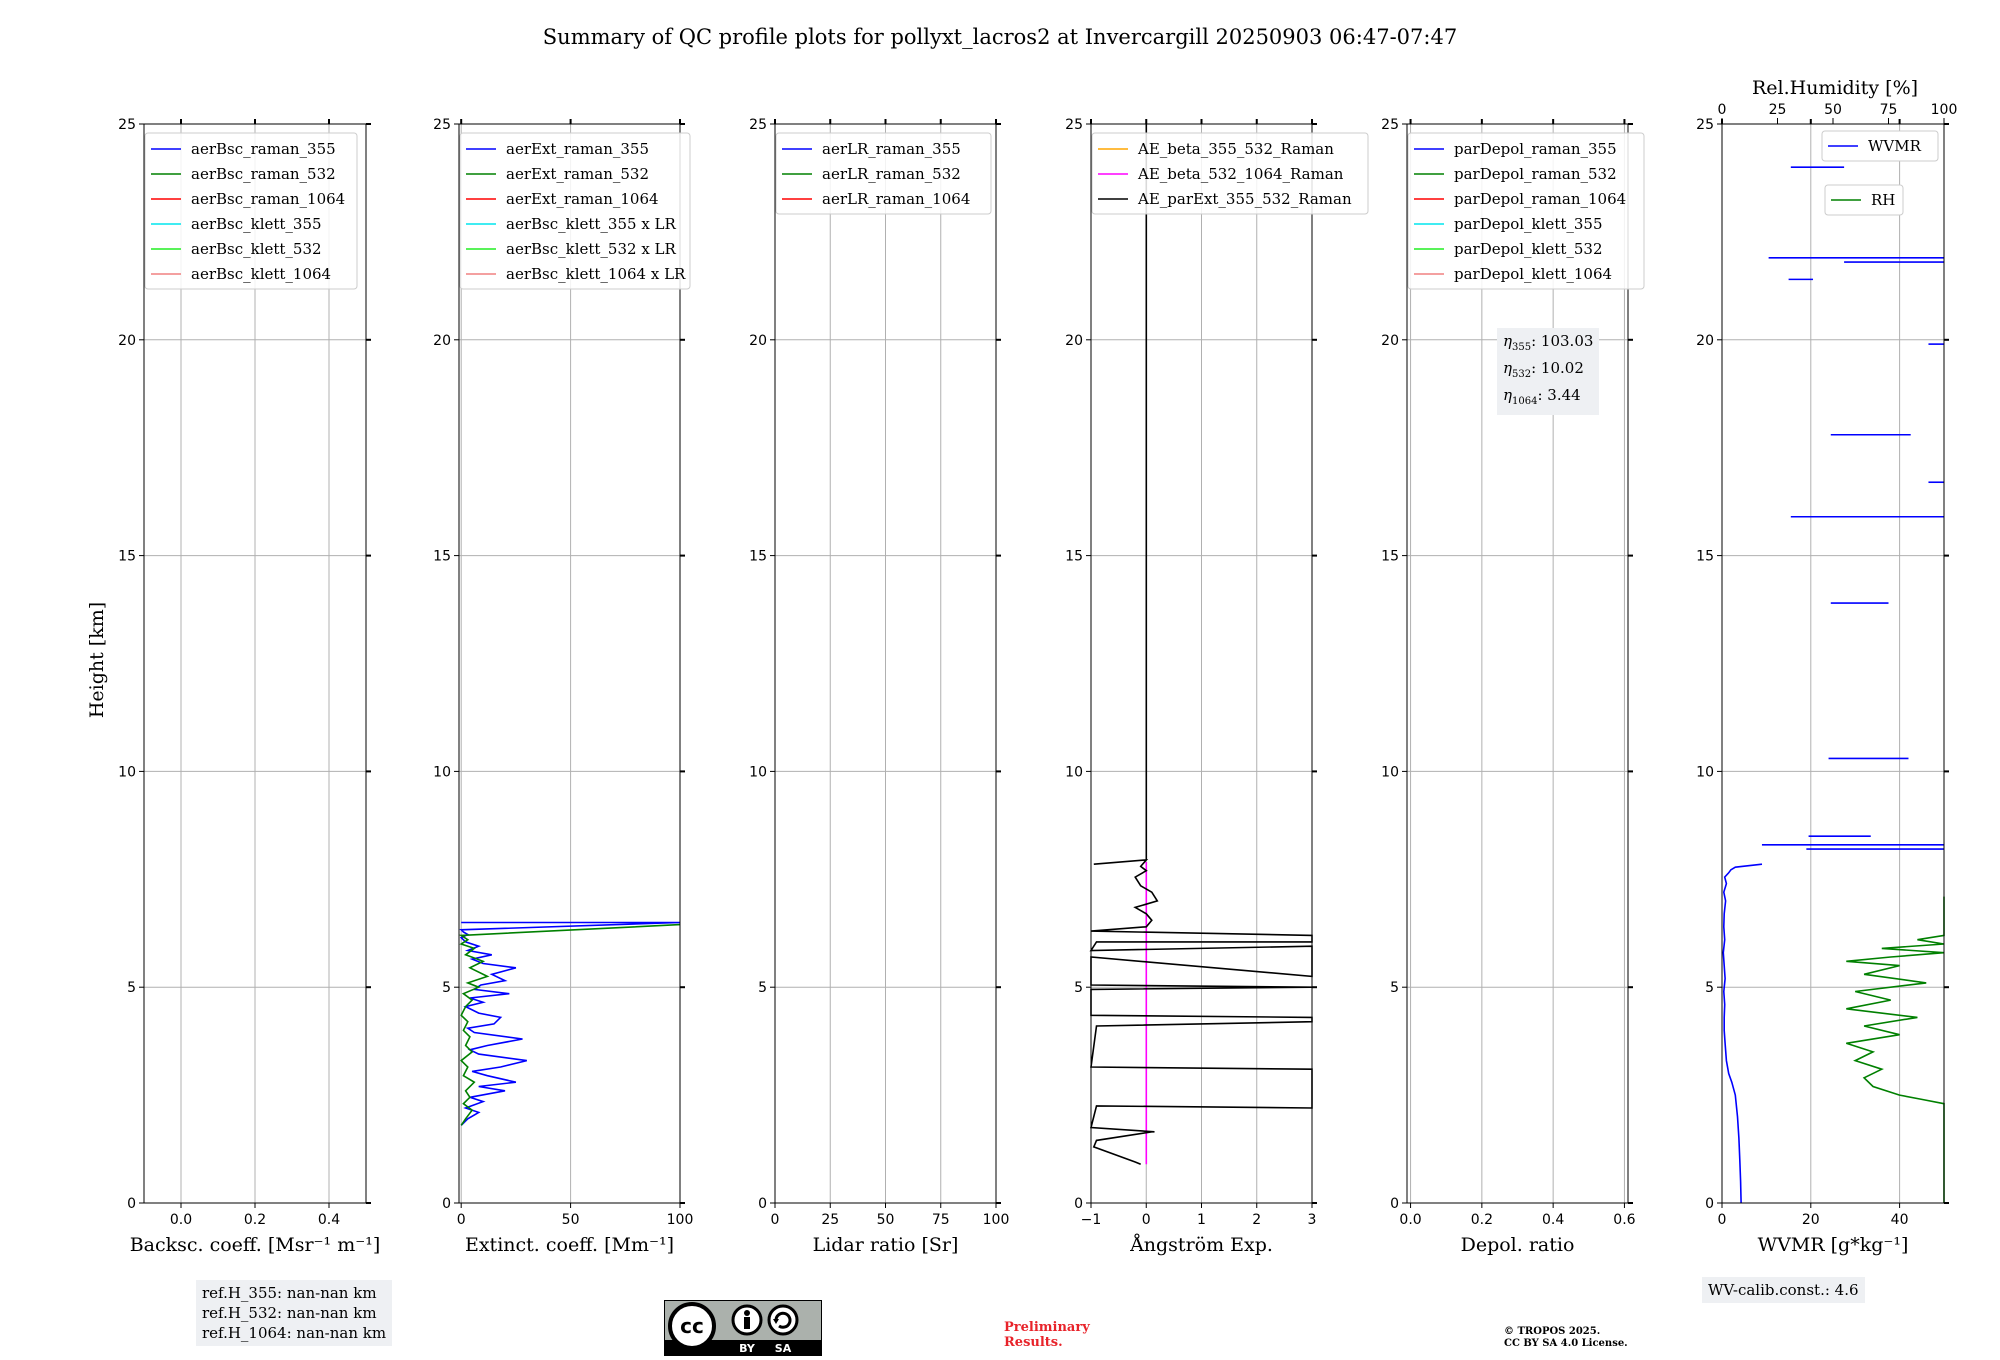 This screenshot has height=1360, width=2000. What do you see at coordinates (577, 149) in the screenshot?
I see `legend-entry: aerExt_raman_355` at bounding box center [577, 149].